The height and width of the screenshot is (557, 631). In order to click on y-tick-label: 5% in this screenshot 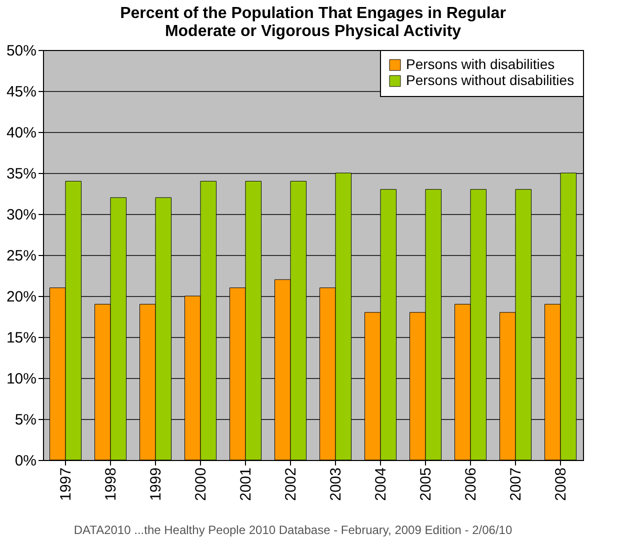, I will do `click(25, 420)`.